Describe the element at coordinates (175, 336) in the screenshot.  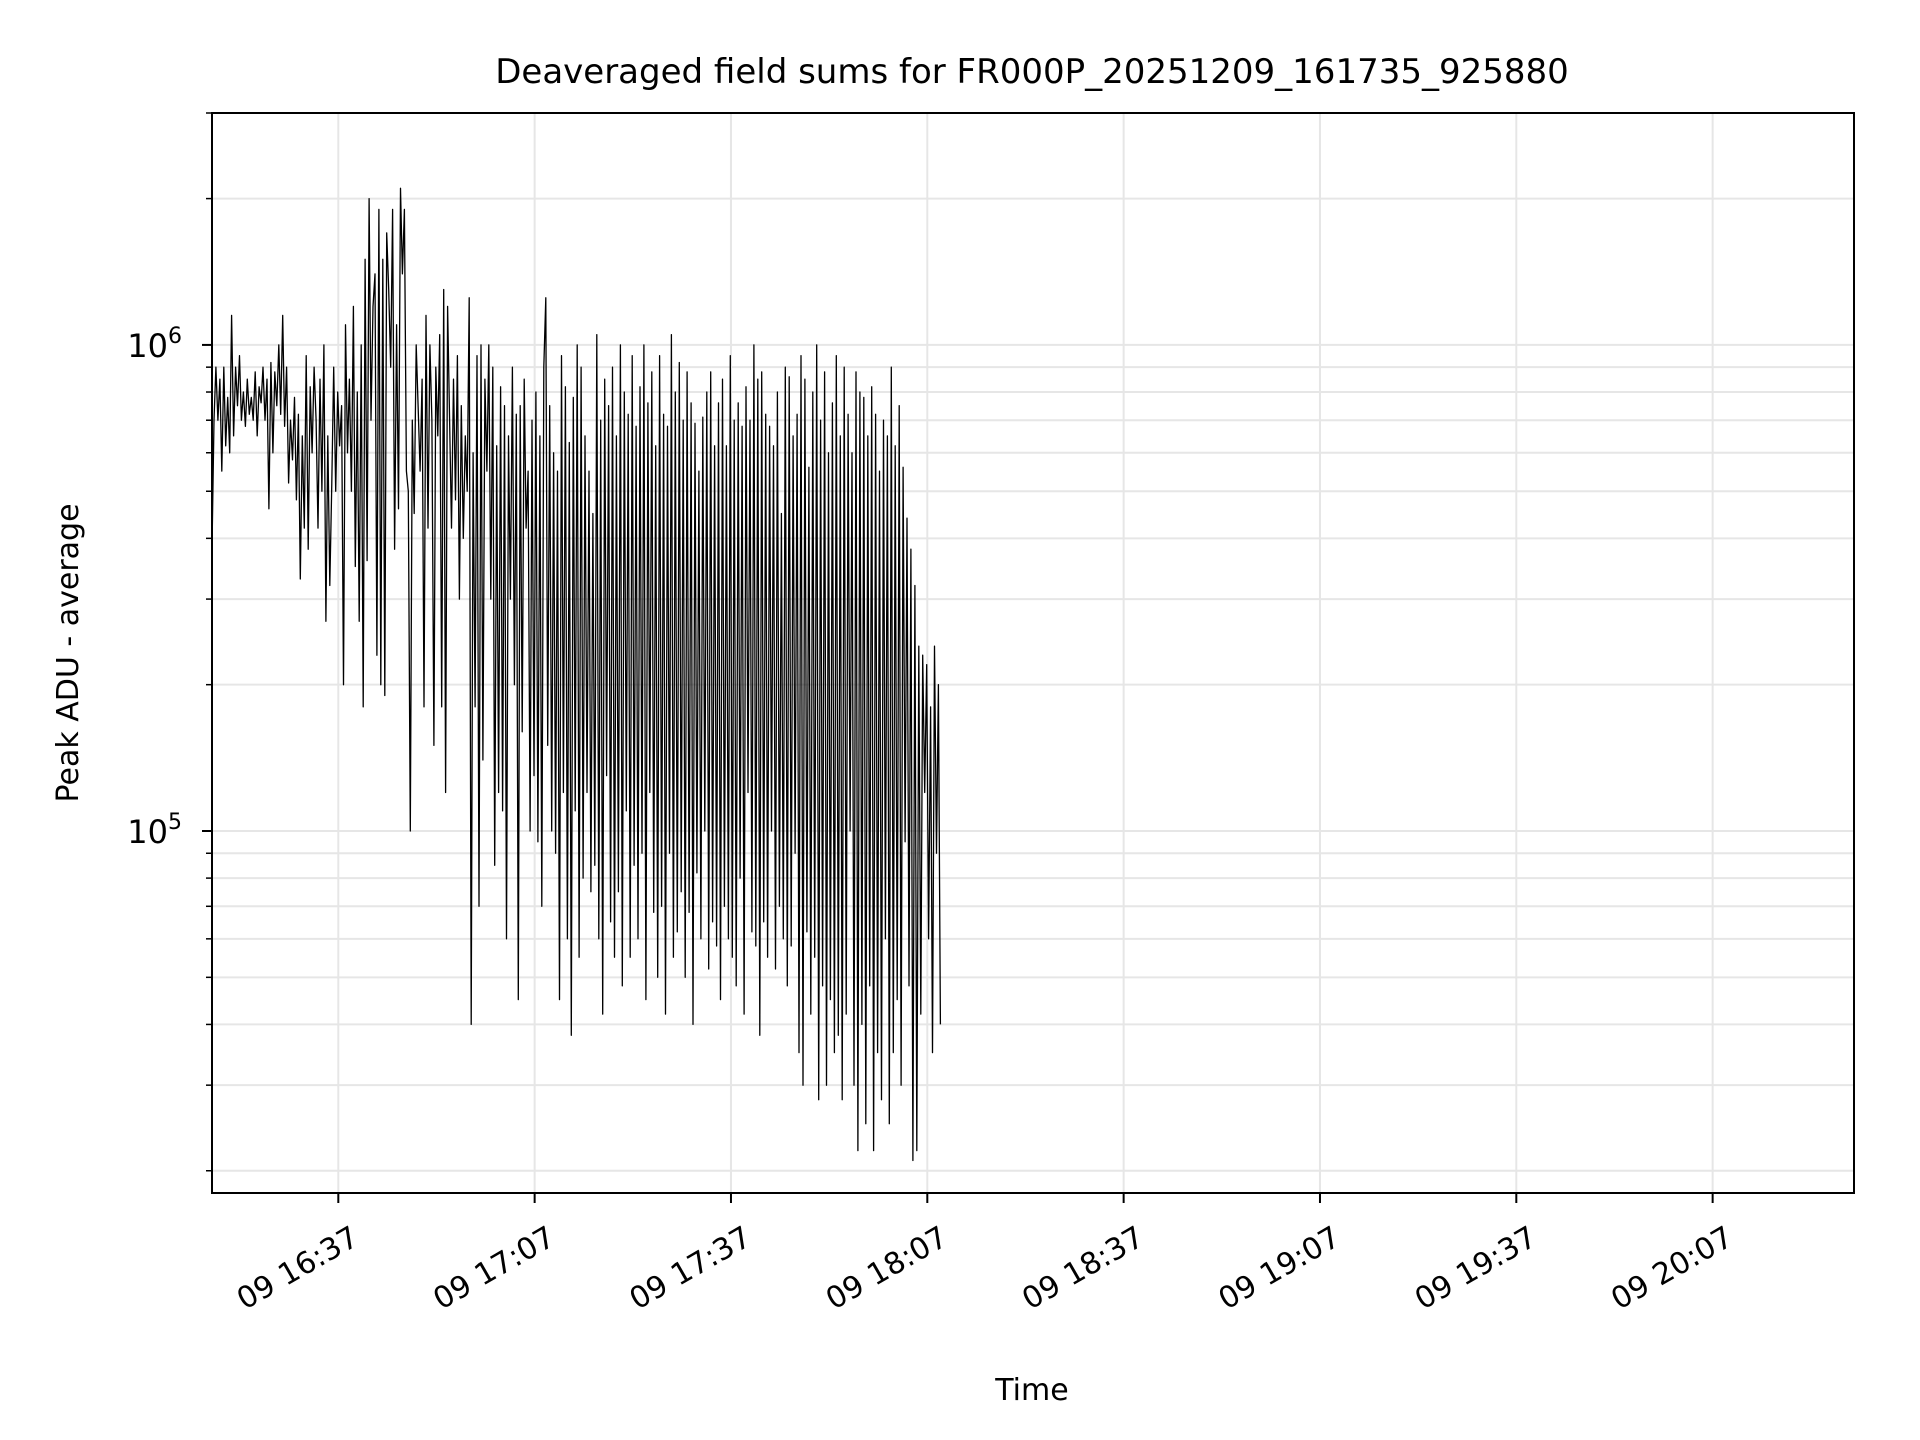
I see `y-tick-label-exponent: 6` at that location.